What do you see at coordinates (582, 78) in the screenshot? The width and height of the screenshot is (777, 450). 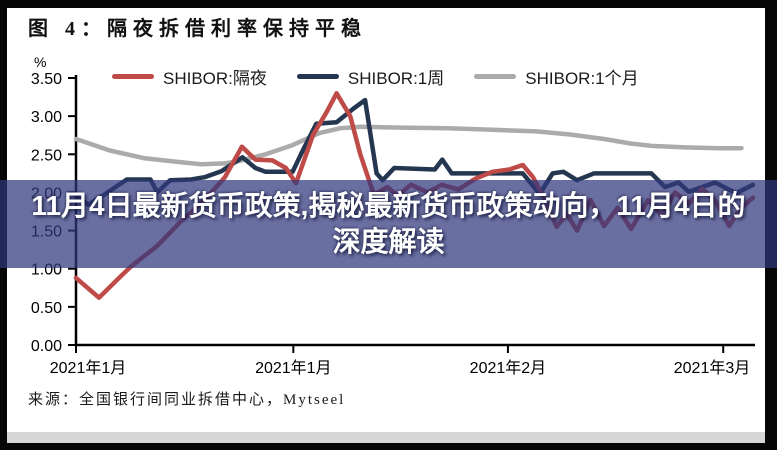 I see `legend-label: SHIBOR:1个月` at bounding box center [582, 78].